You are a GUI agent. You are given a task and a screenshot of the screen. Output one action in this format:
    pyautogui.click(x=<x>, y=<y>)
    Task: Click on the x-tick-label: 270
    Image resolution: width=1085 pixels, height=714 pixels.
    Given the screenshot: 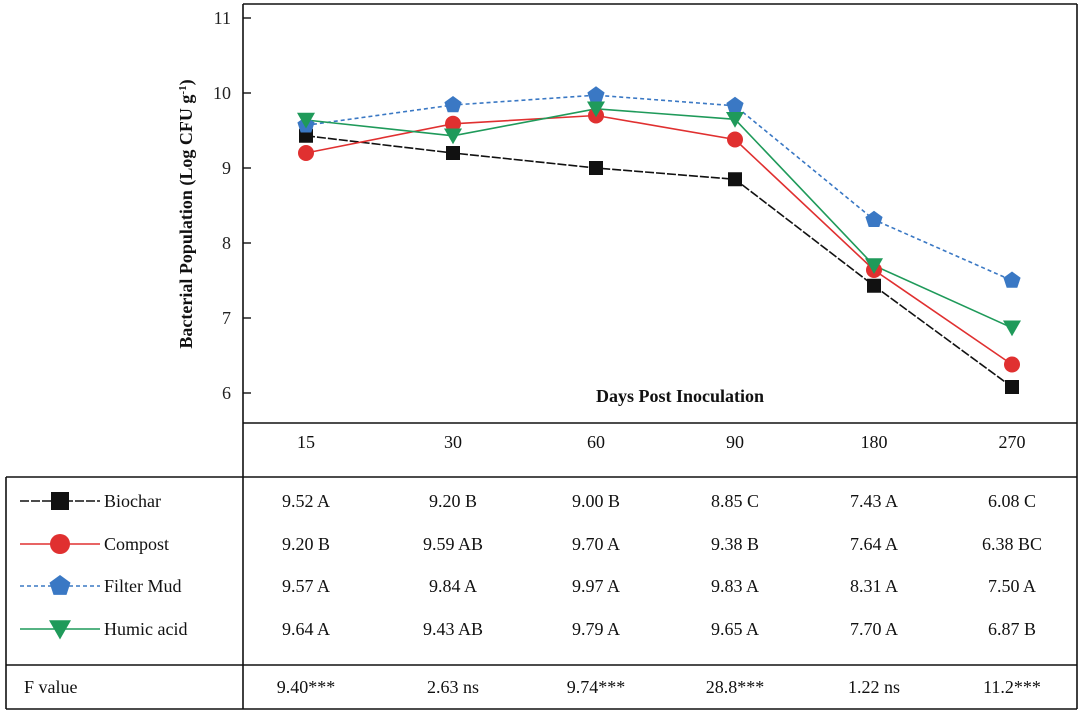 What is the action you would take?
    pyautogui.click(x=1012, y=442)
    